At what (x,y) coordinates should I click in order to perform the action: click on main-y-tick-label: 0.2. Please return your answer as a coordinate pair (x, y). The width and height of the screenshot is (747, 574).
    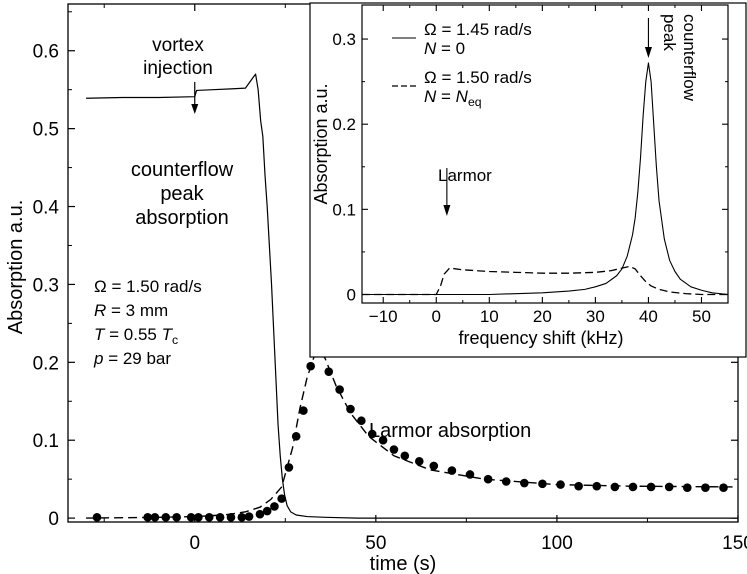
    Looking at the image, I should click on (46, 363).